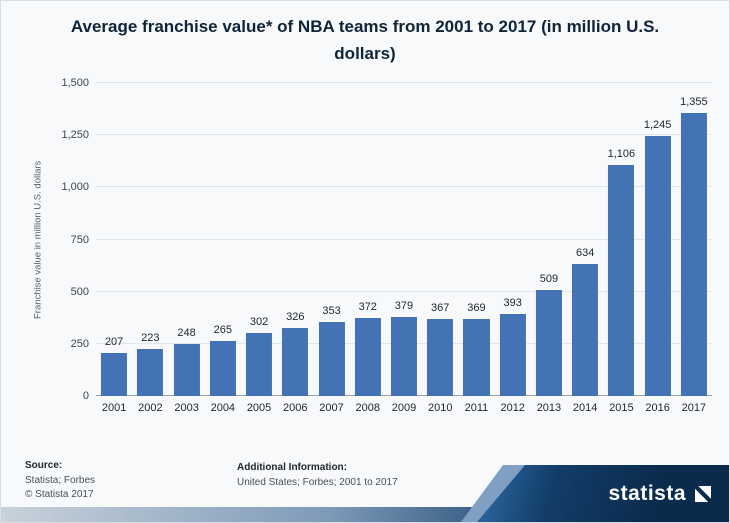  Describe the element at coordinates (79, 239) in the screenshot. I see `y-tick-label: 750` at that location.